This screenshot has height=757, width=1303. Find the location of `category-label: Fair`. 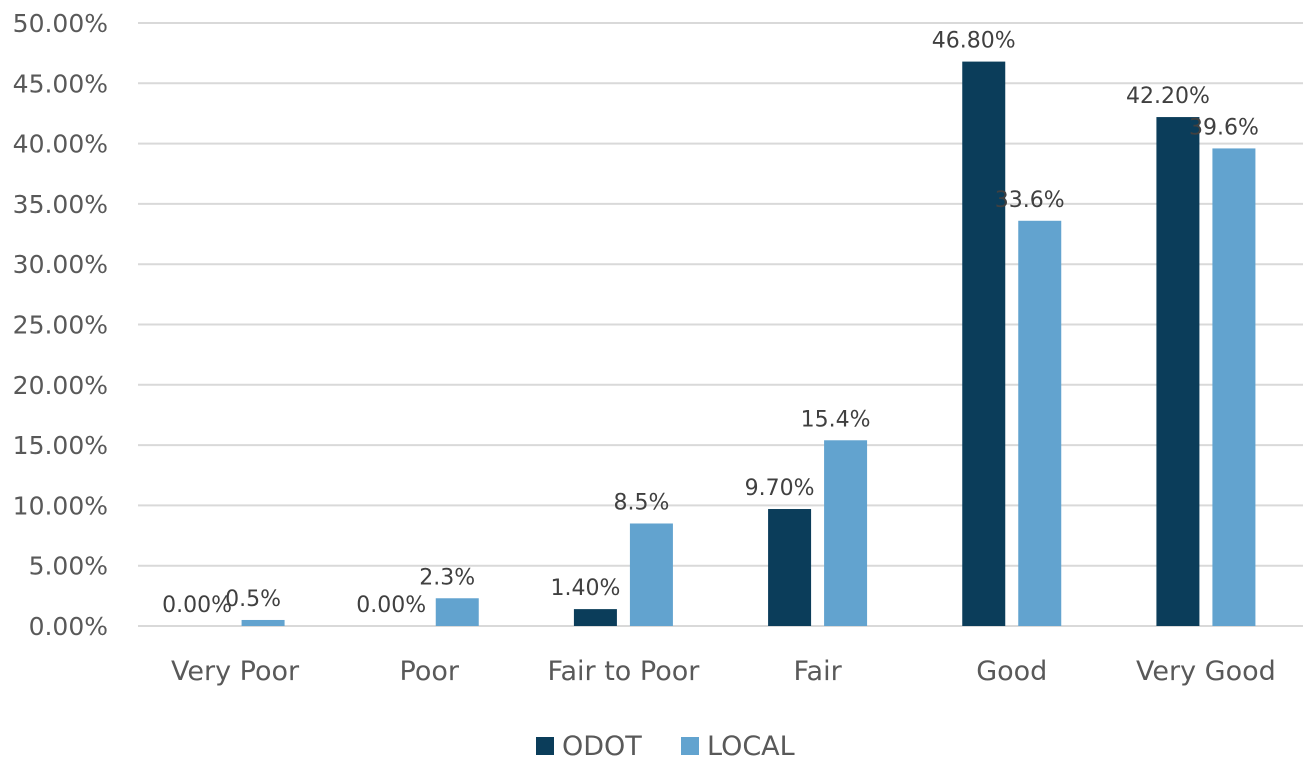

category-label: Fair is located at coordinates (817, 671).